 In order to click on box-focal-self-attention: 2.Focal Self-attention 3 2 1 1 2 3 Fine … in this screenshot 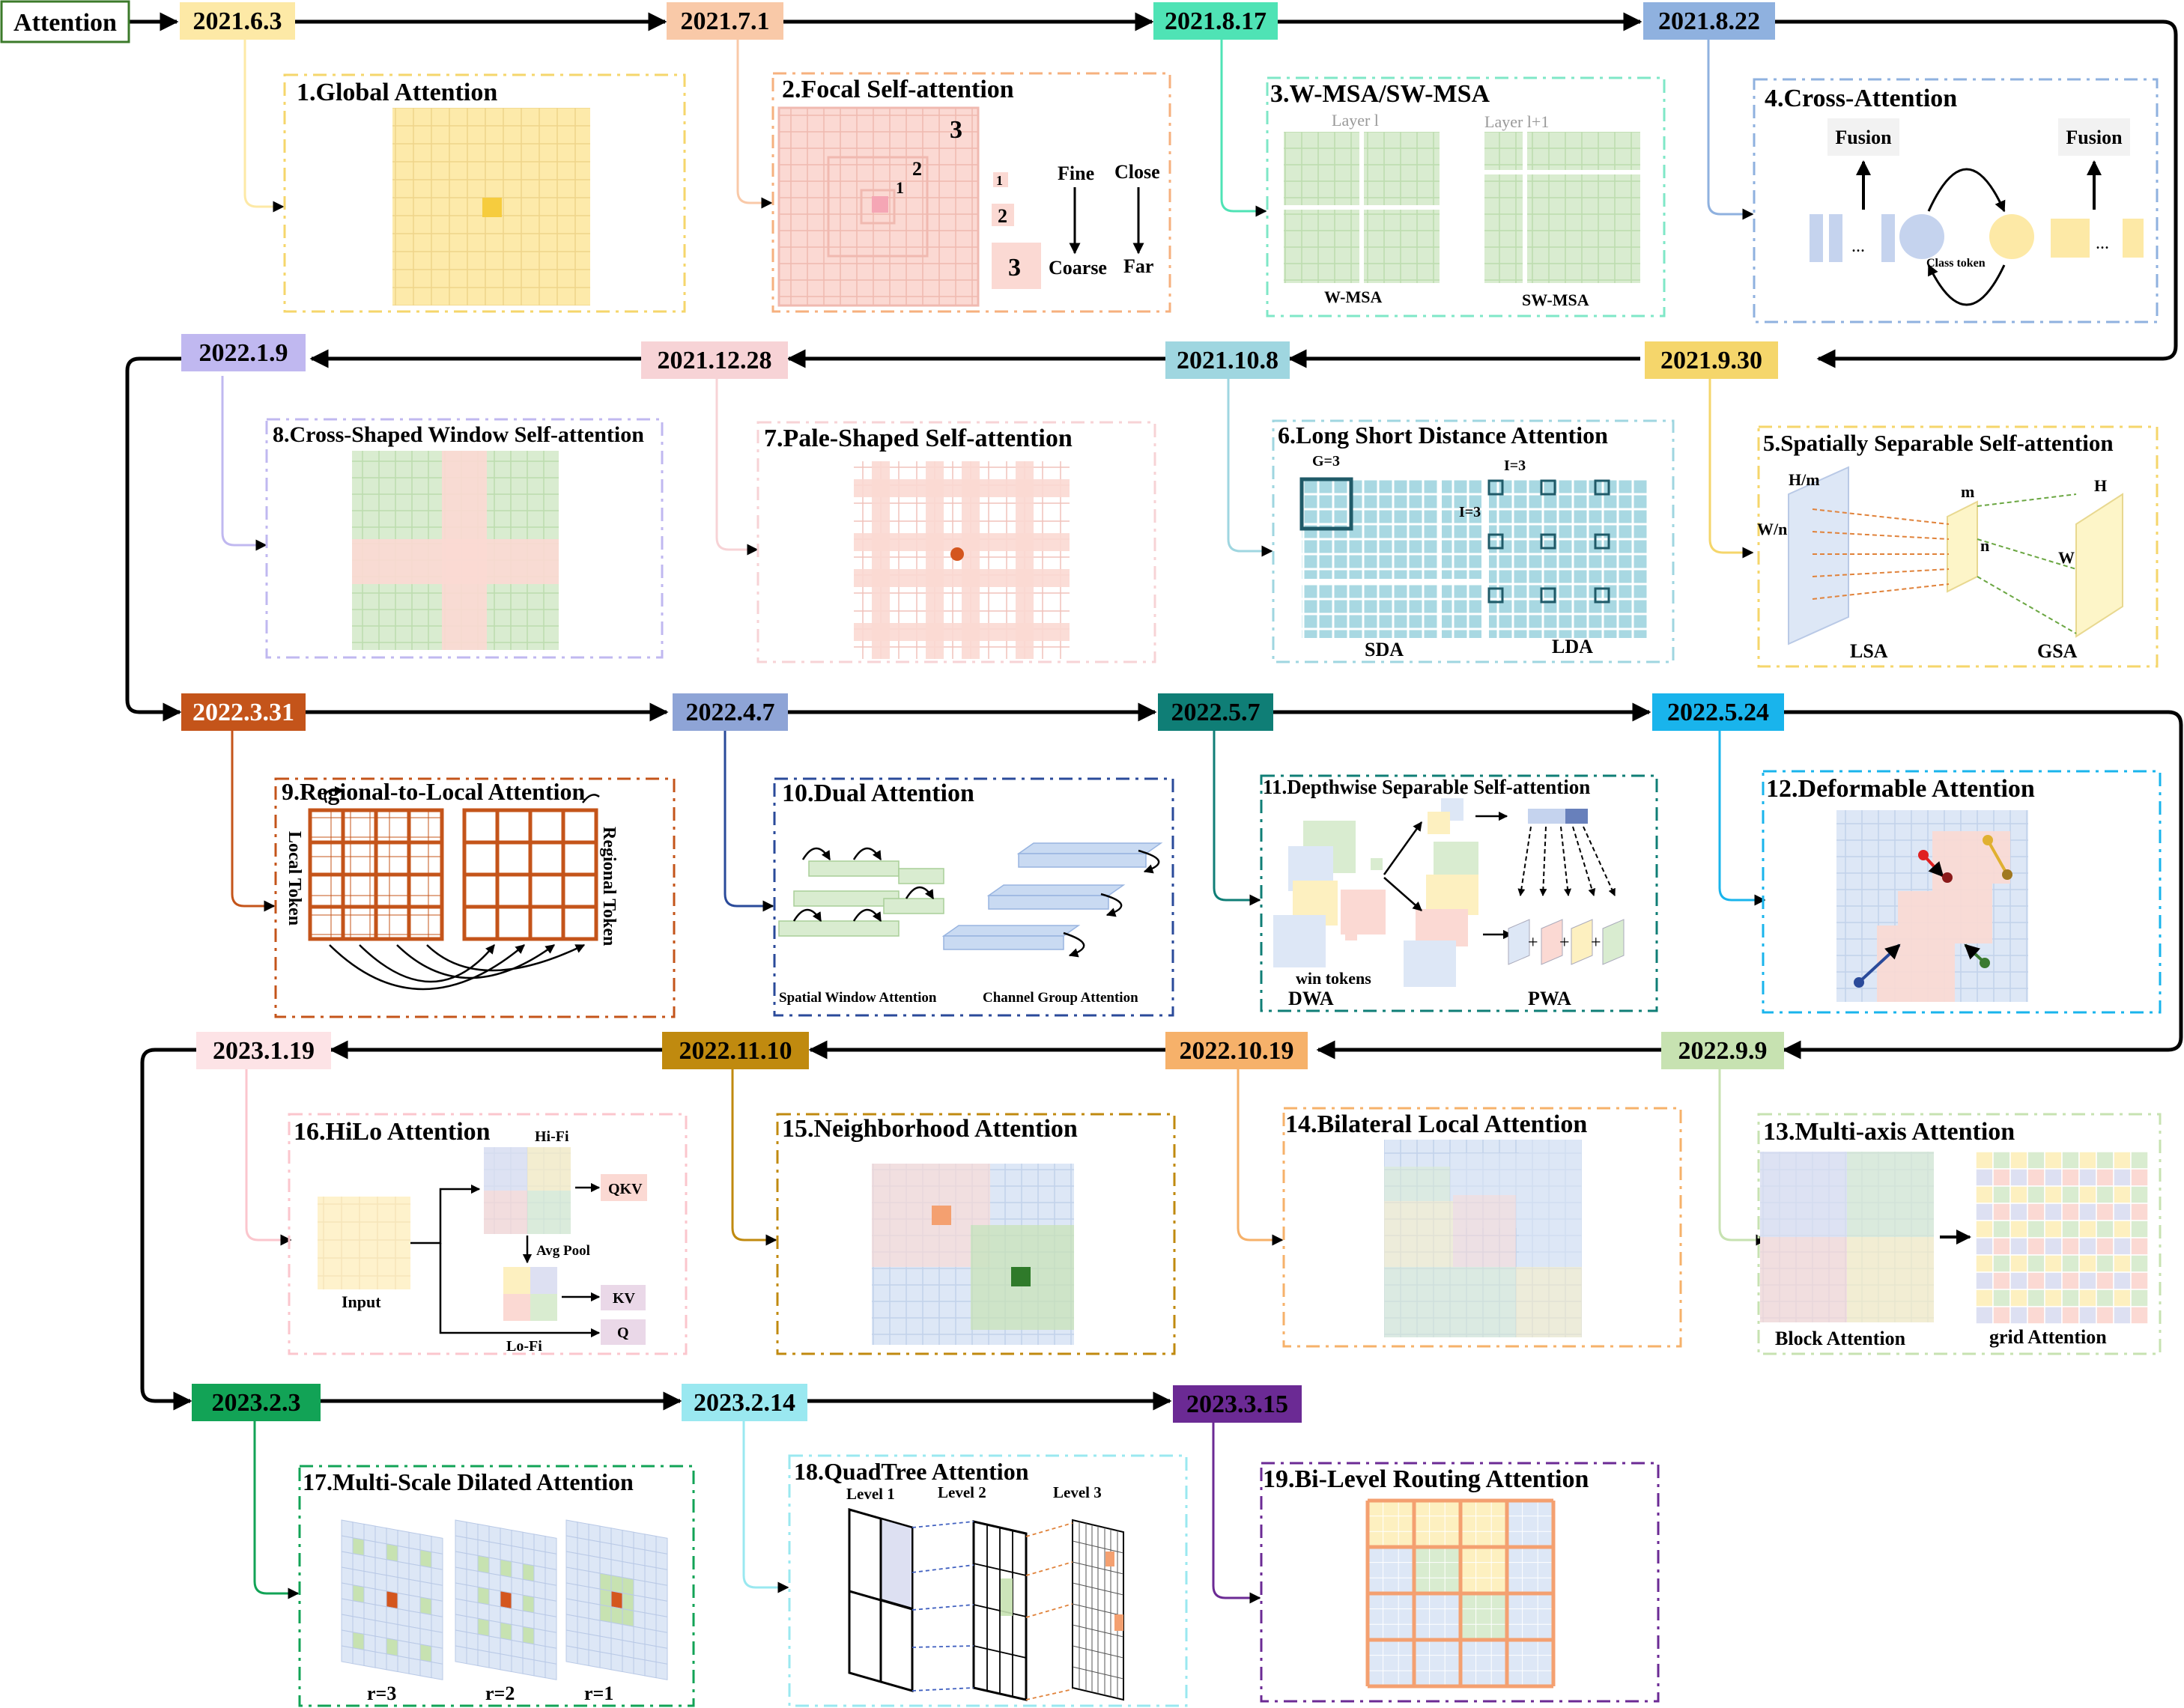, I will do `click(971, 193)`.